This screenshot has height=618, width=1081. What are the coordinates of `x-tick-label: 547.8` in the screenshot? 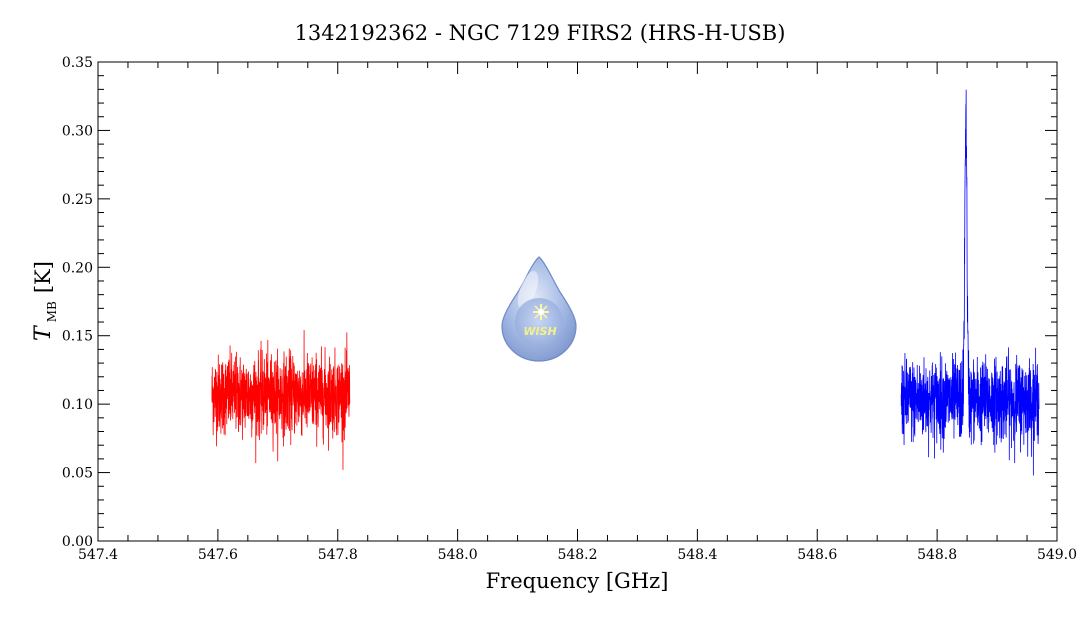 It's located at (338, 555).